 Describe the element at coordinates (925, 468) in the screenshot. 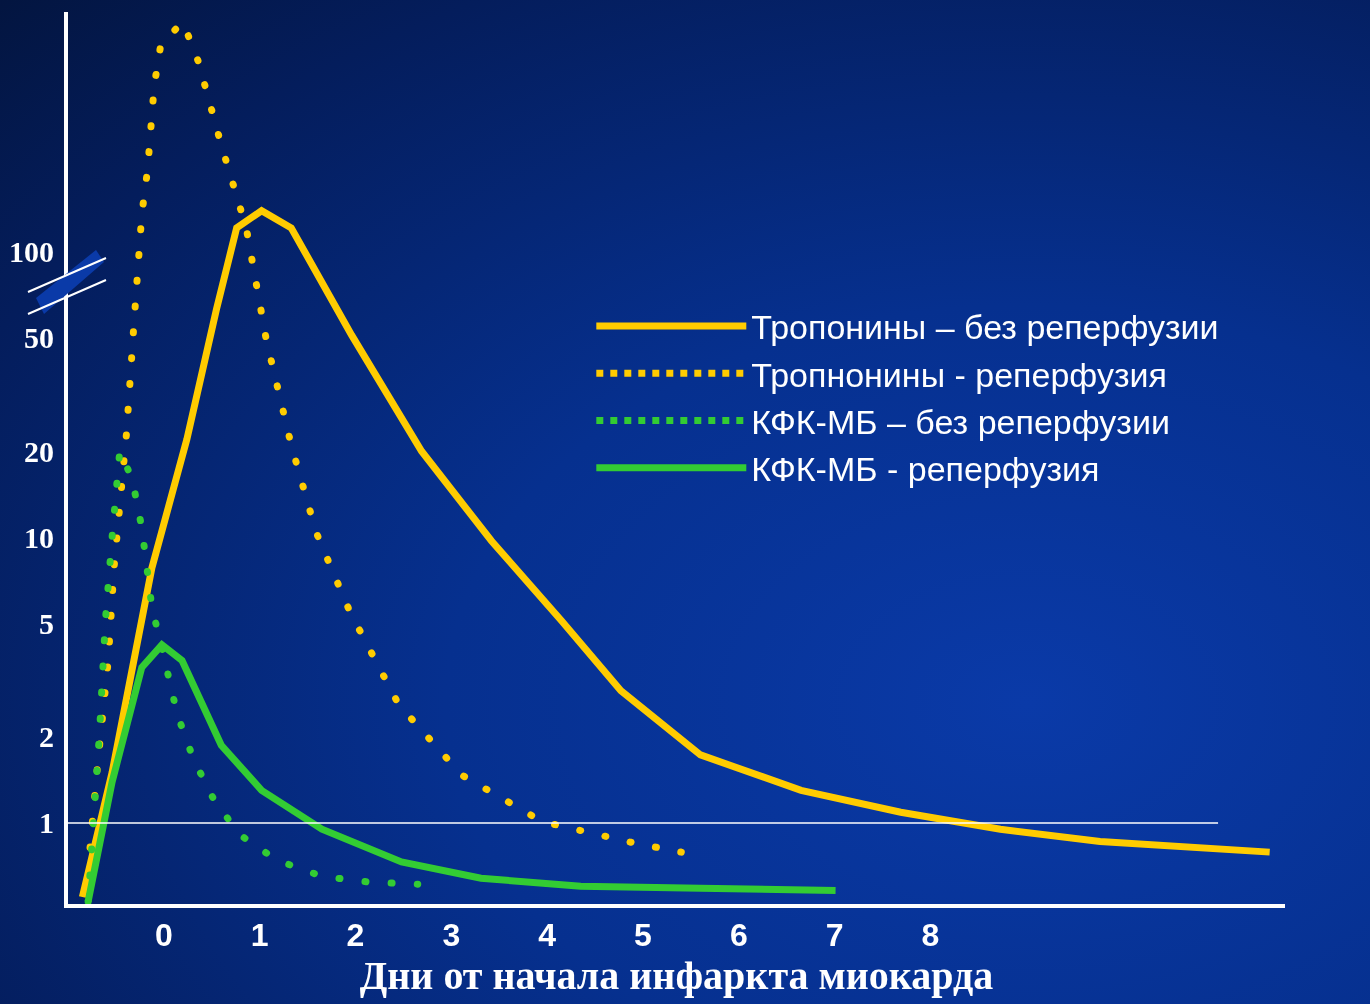

I see `legend-label: КФК-МБ - реперфузия` at that location.